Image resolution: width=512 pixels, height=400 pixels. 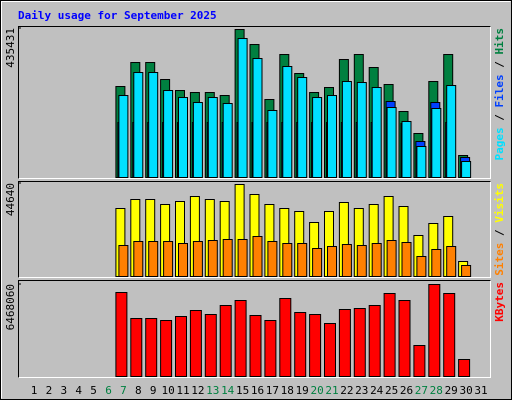 I want to click on x-tick-label: 25, so click(x=391, y=390).